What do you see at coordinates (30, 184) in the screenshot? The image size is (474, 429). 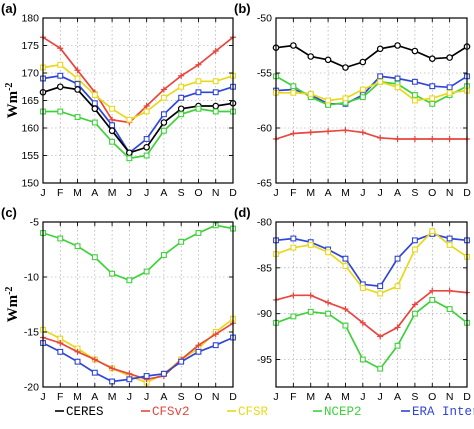 I see `y-tick-label: 150` at bounding box center [30, 184].